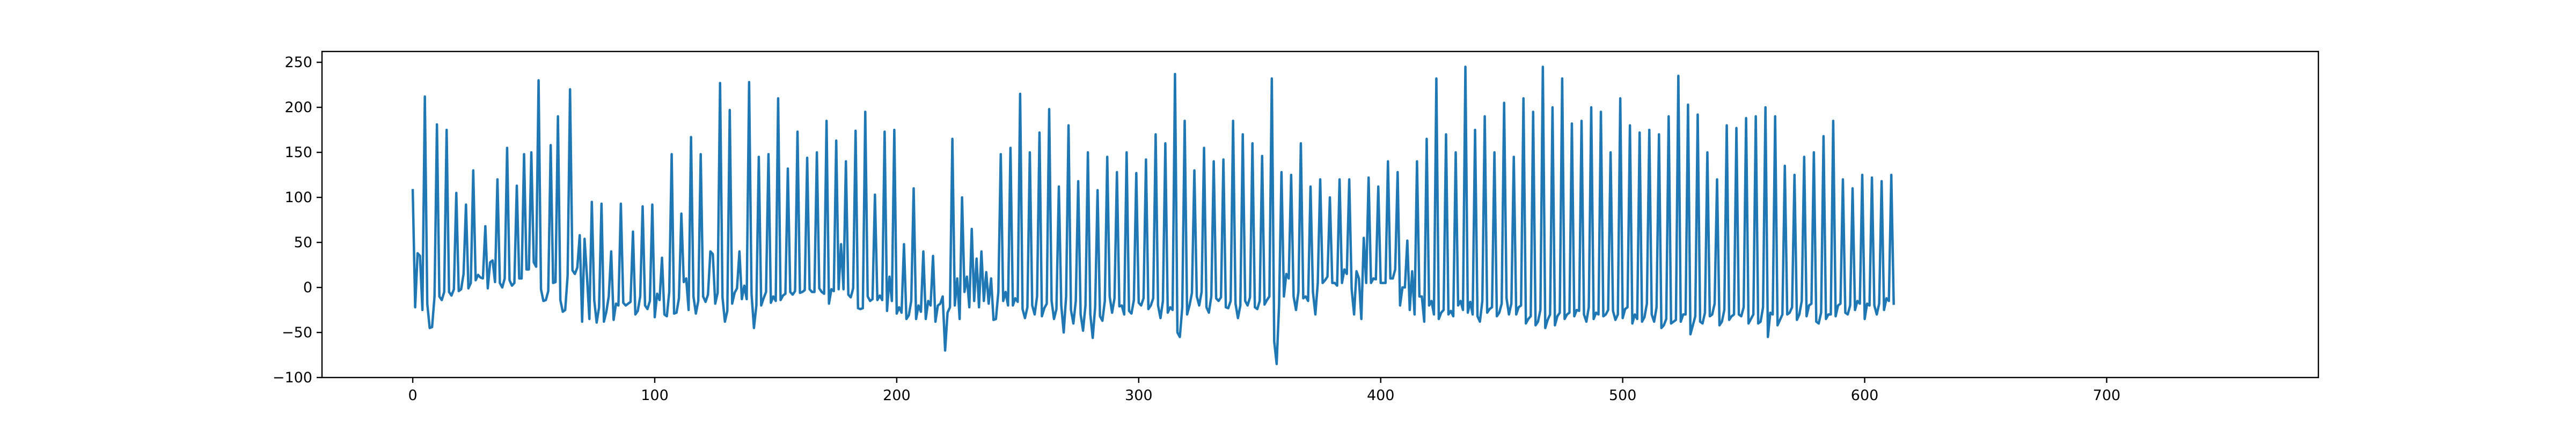 Image resolution: width=2576 pixels, height=429 pixels. I want to click on y-tick-label: 100, so click(298, 197).